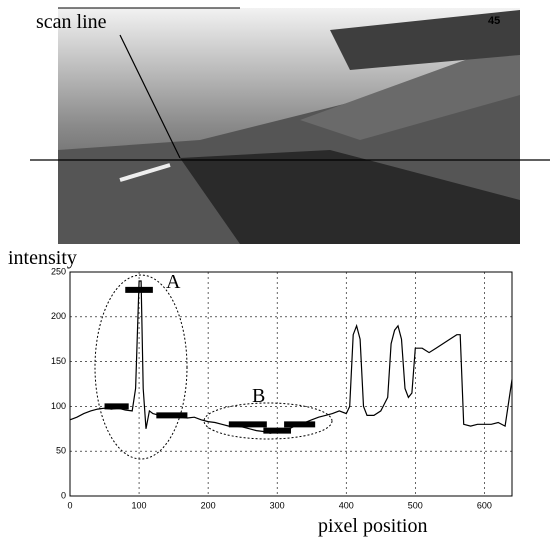  I want to click on pointer, so click(150, 96).